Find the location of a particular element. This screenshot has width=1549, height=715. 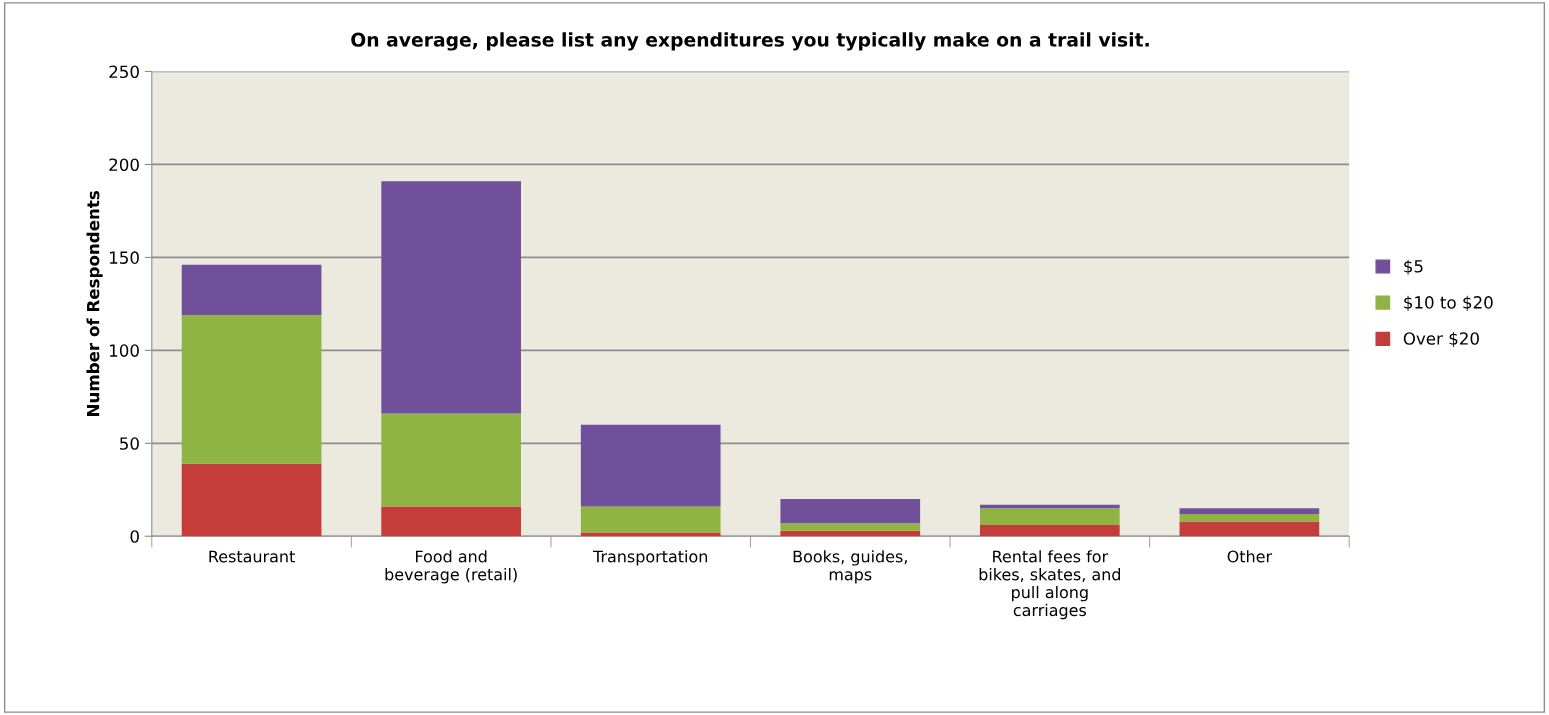

y-tick-label: 250 is located at coordinates (124, 72).